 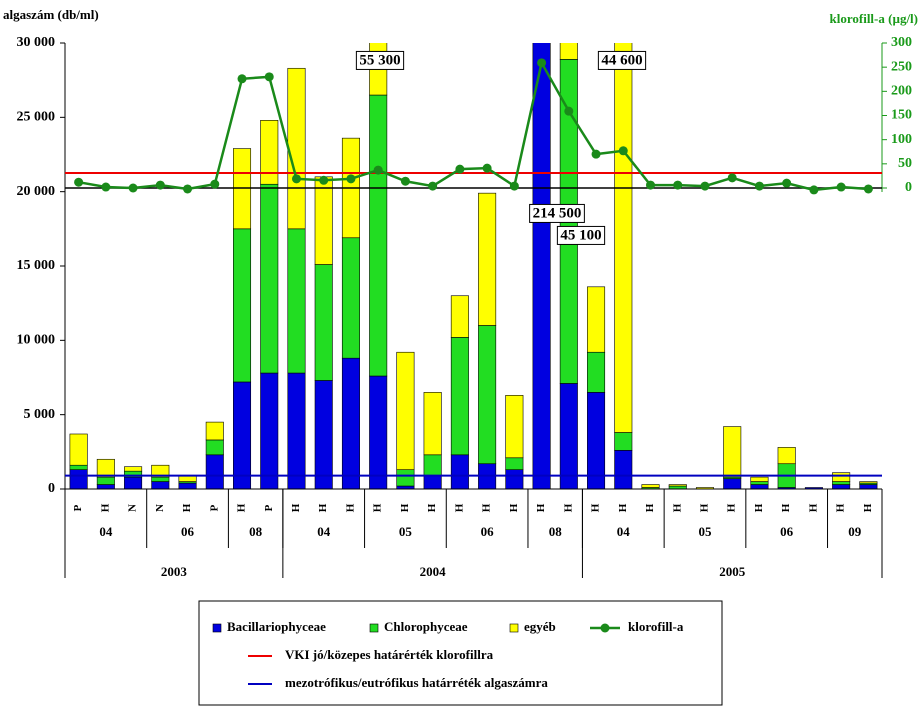 I want to click on legend-label: VKI jó/közepes határérték klorofillra, so click(x=389, y=654).